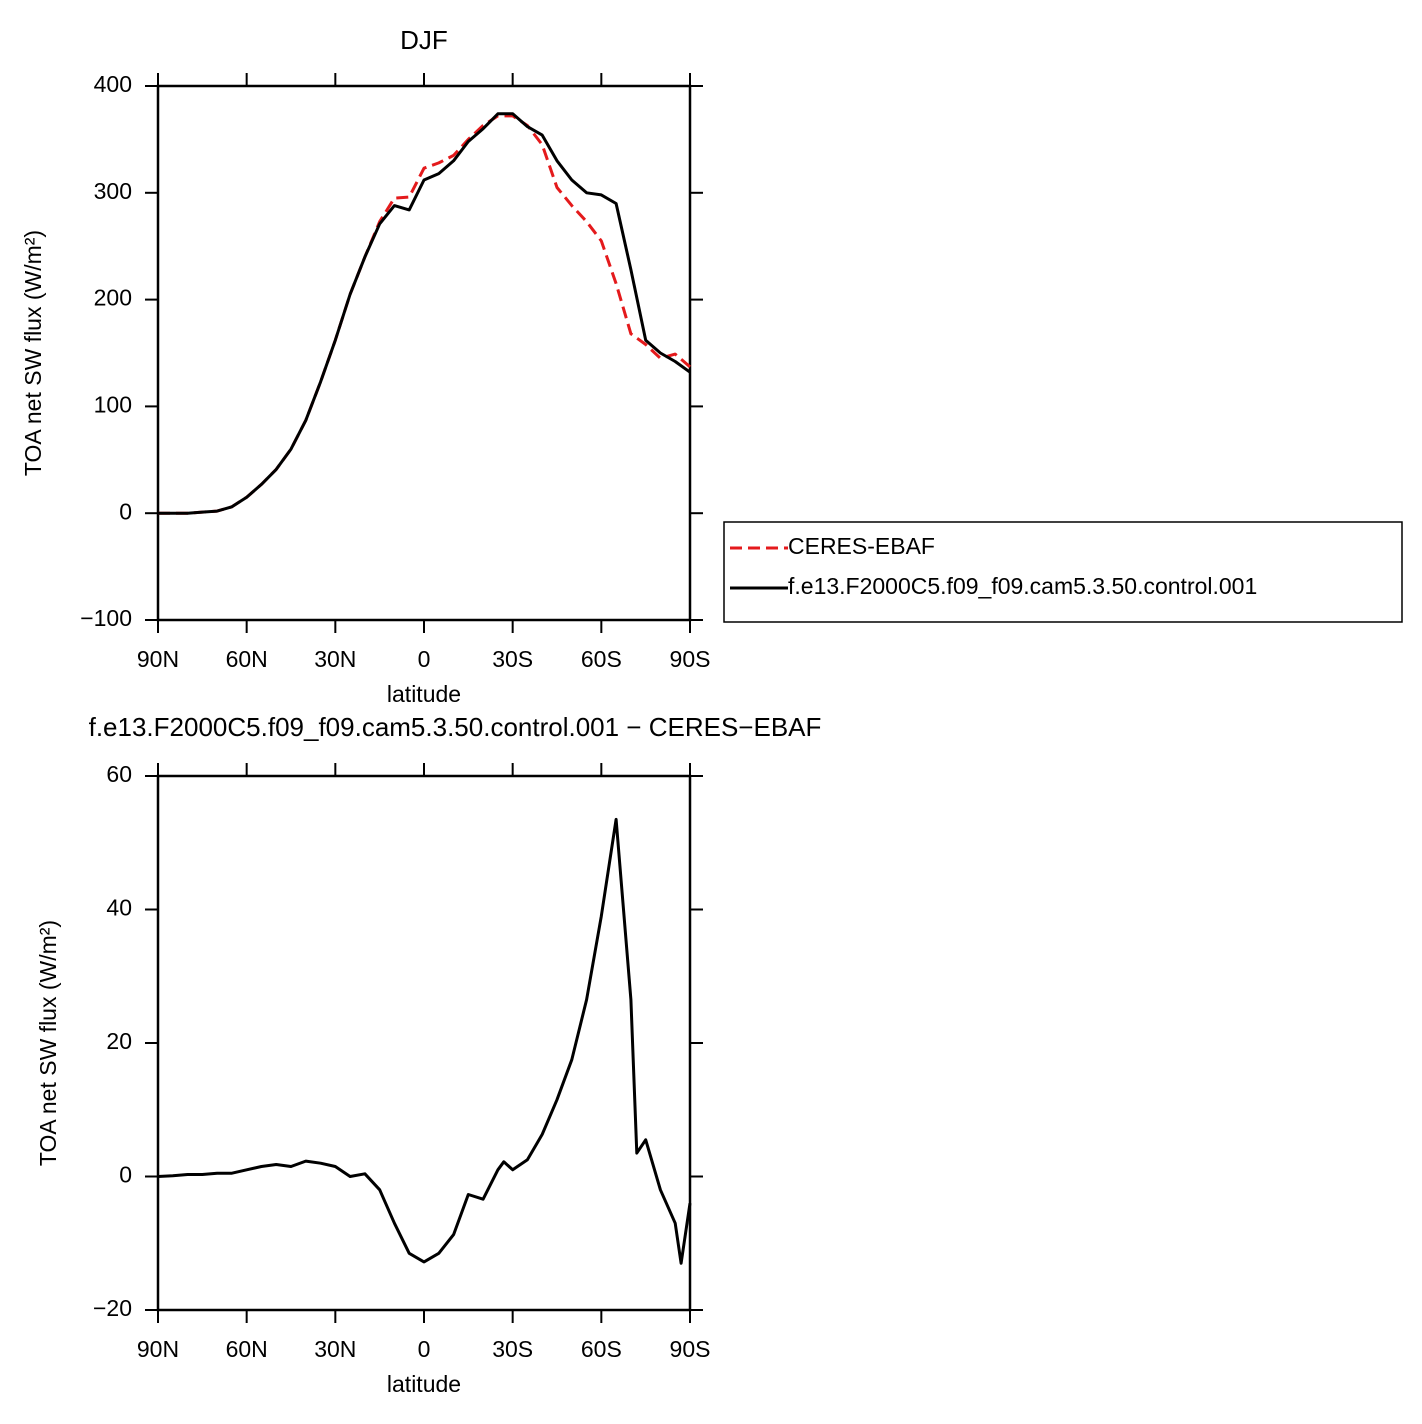 Image resolution: width=1422 pixels, height=1424 pixels. What do you see at coordinates (113, 404) in the screenshot?
I see `y-tick-label: 100` at bounding box center [113, 404].